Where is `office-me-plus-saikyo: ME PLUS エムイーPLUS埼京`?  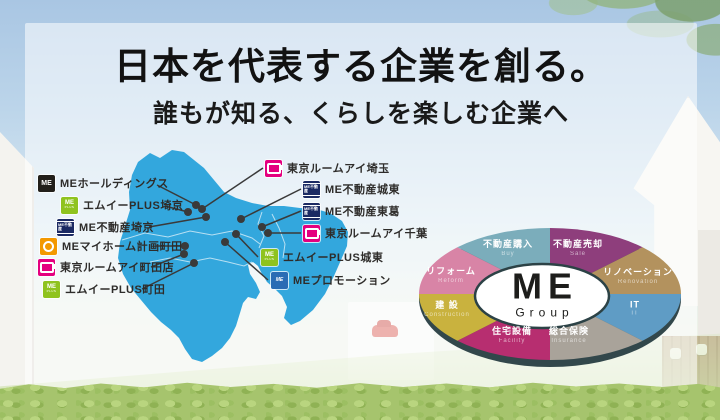 office-me-plus-saikyo: ME PLUS エムイーPLUS埼京 is located at coordinates (122, 205).